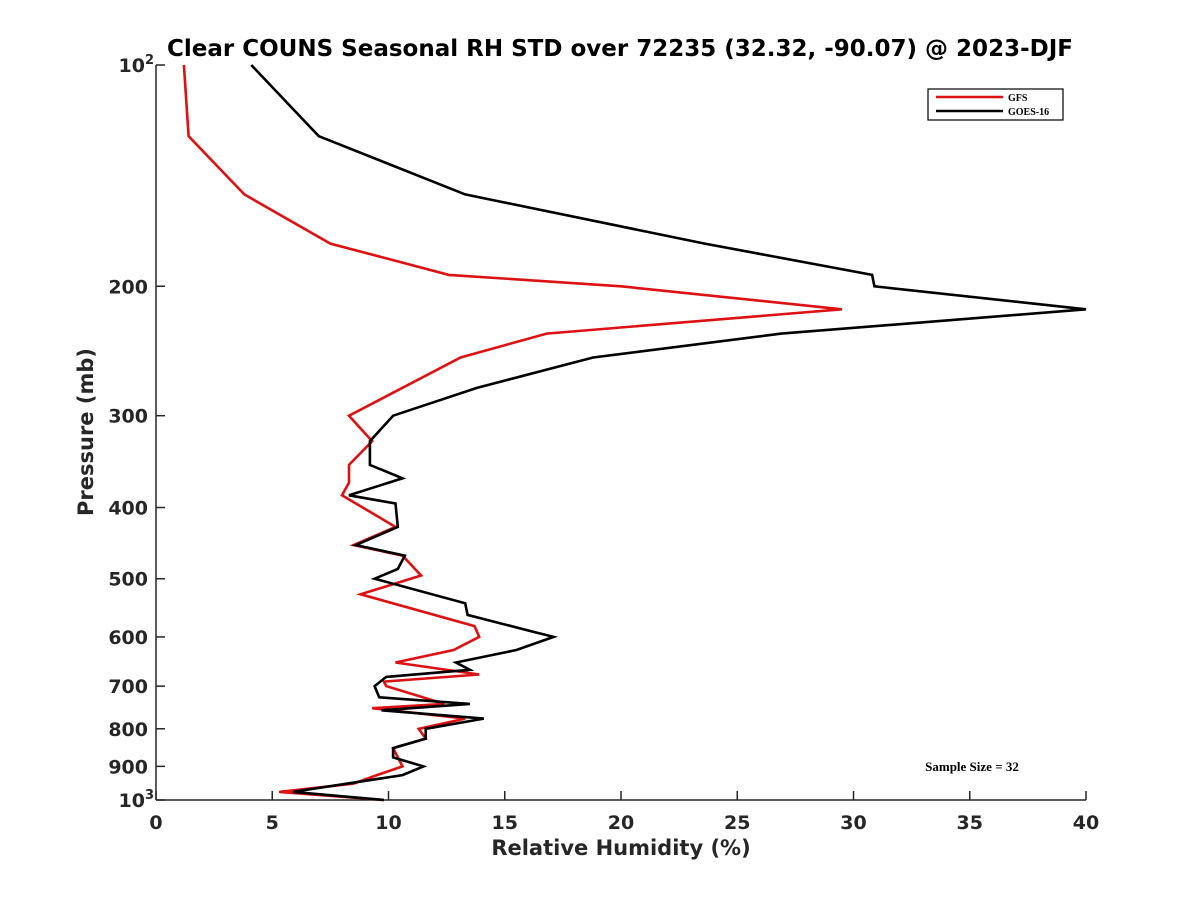 The image size is (1200, 900). Describe the element at coordinates (128, 767) in the screenshot. I see `y-tick-label: 900` at that location.